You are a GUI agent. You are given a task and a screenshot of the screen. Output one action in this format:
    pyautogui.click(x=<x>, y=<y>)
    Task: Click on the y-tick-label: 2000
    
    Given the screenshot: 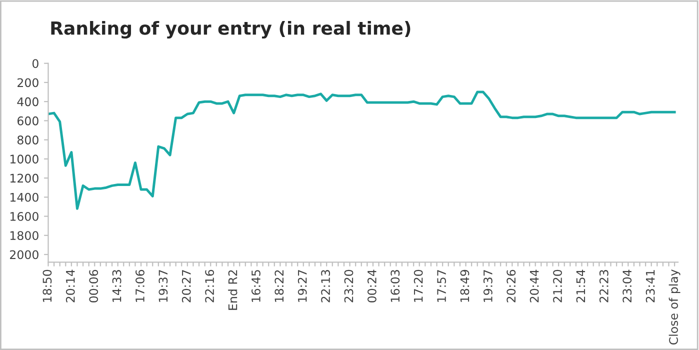 What is the action you would take?
    pyautogui.click(x=24, y=255)
    